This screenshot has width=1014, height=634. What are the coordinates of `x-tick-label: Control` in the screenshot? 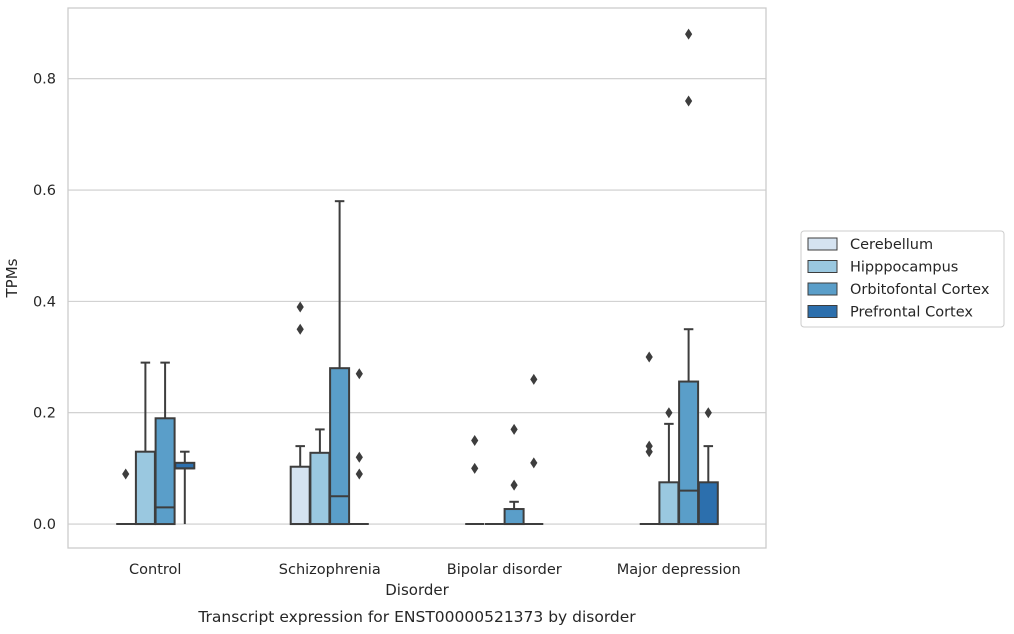 It's located at (155, 570).